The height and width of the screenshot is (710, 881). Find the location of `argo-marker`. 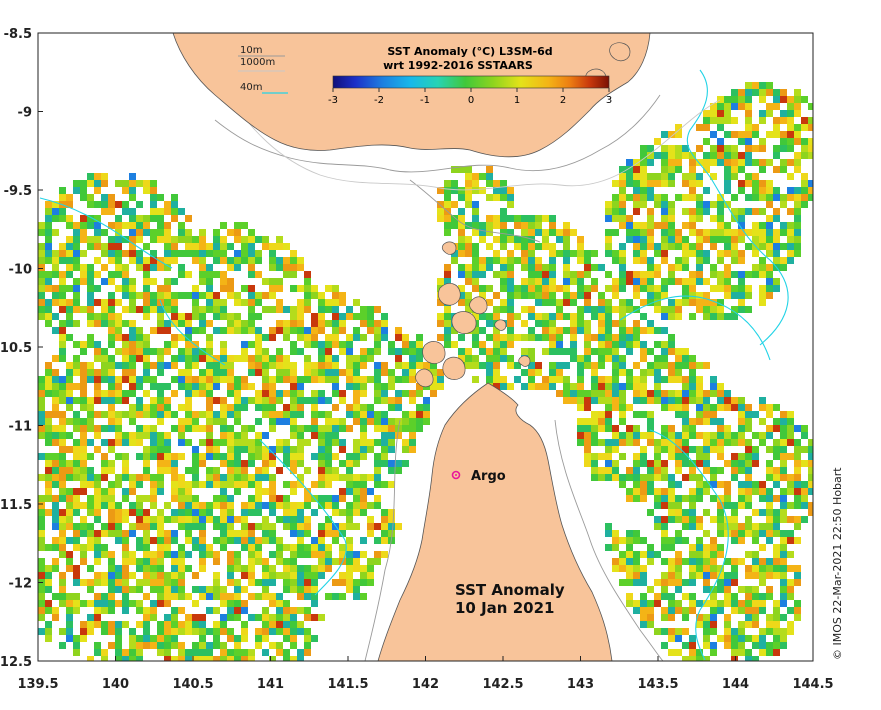

argo-marker is located at coordinates (456, 475).